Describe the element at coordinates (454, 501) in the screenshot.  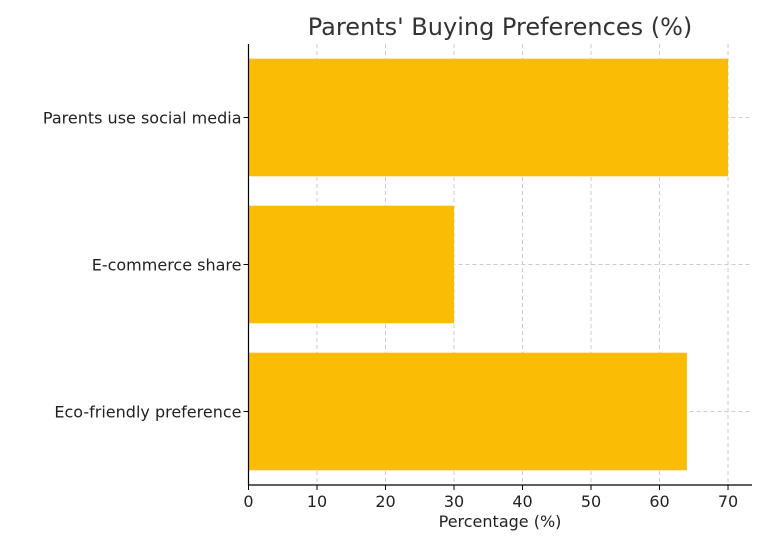
I see `x-tick-label: 30` at that location.